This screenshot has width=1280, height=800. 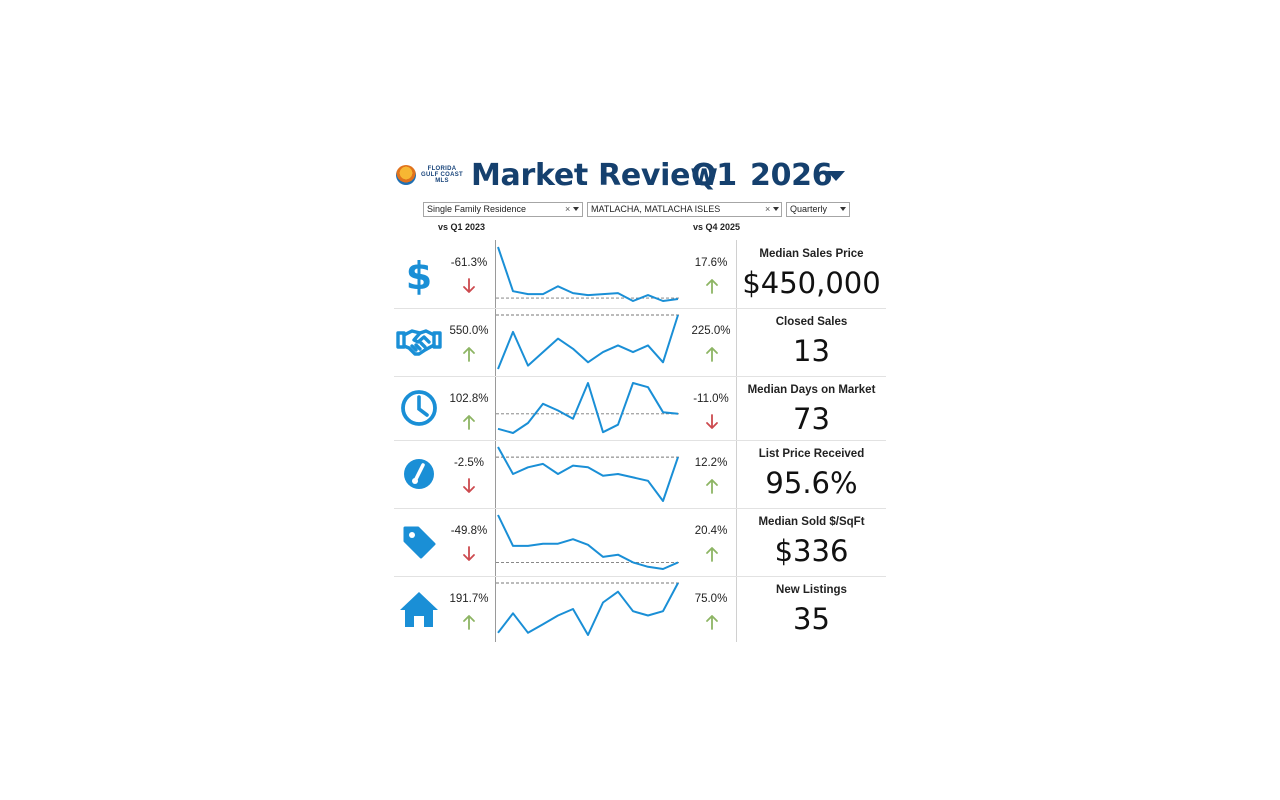 What do you see at coordinates (469, 331) in the screenshot?
I see `yoy-change-value: 550.0%` at bounding box center [469, 331].